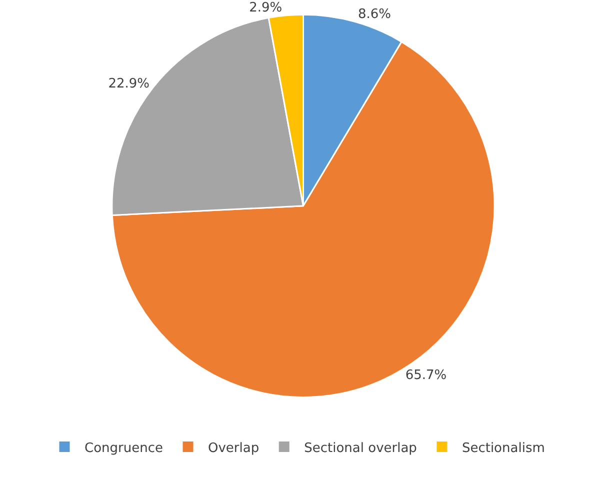  Describe the element at coordinates (503, 448) in the screenshot. I see `legend-label: Sectionalism` at that location.